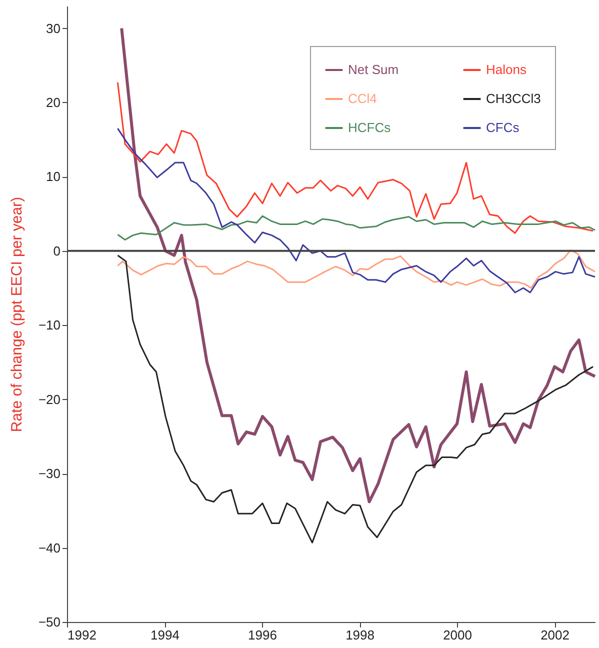  Describe the element at coordinates (53, 28) in the screenshot. I see `y-tick-label: 30` at that location.